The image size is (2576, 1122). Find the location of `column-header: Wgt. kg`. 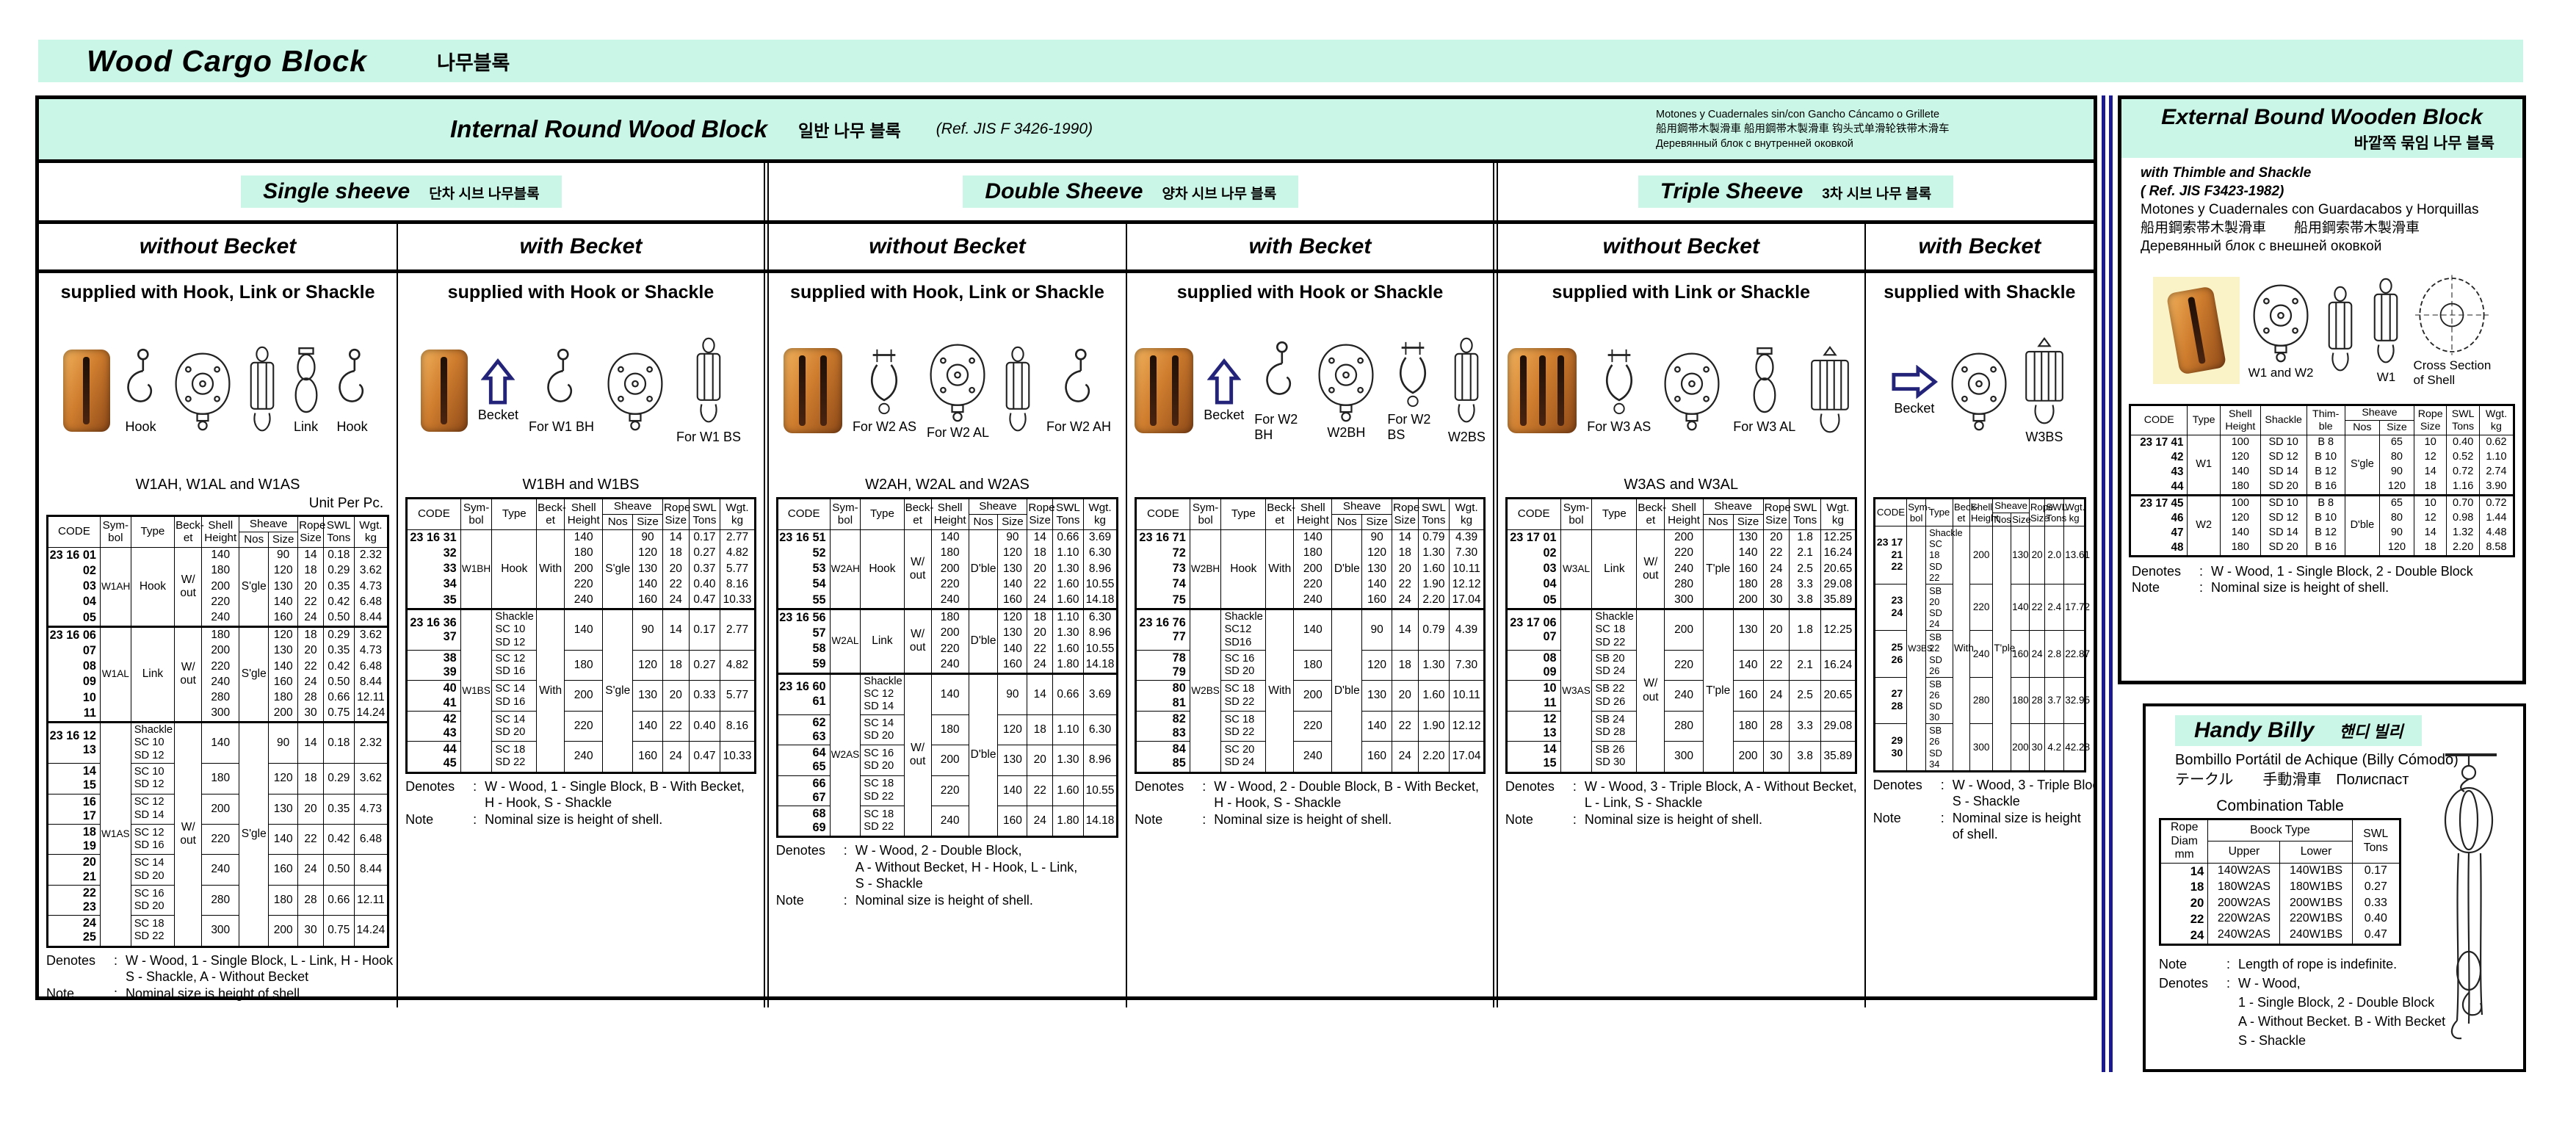

column-header: Wgt. kg is located at coordinates (2496, 420).